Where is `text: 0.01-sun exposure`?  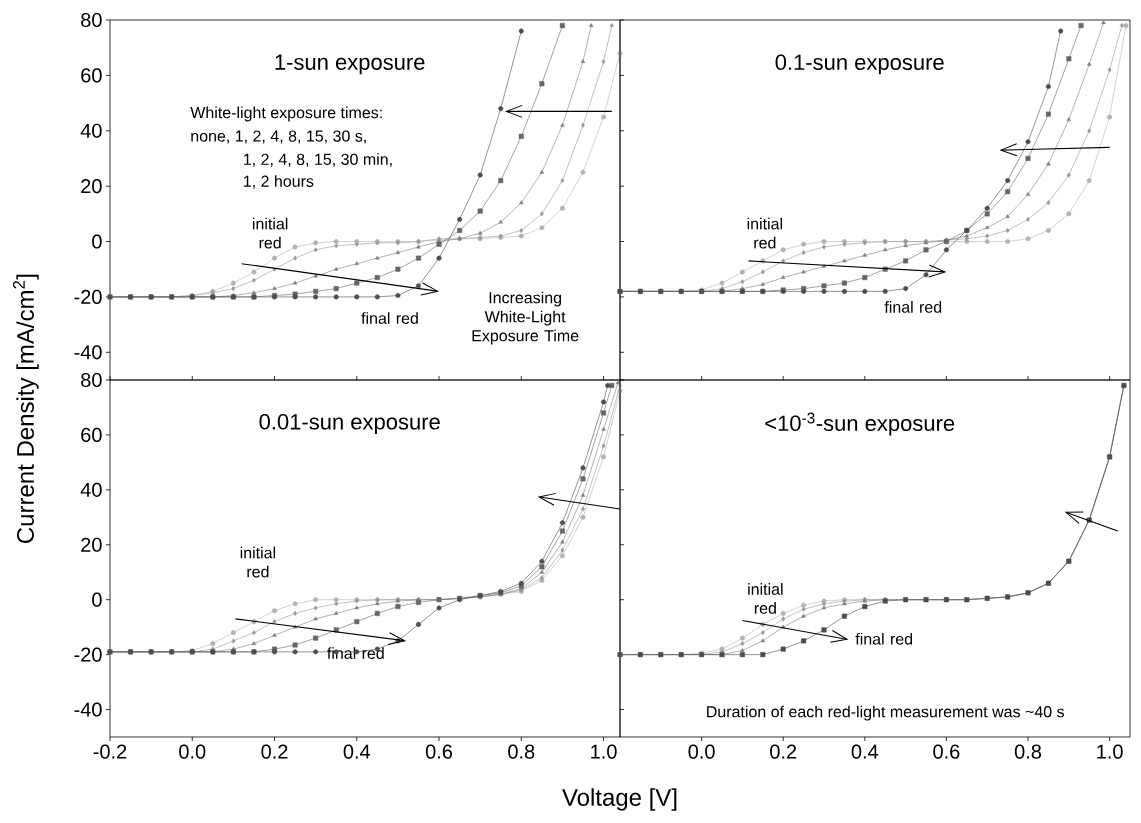 text: 0.01-sun exposure is located at coordinates (349, 424).